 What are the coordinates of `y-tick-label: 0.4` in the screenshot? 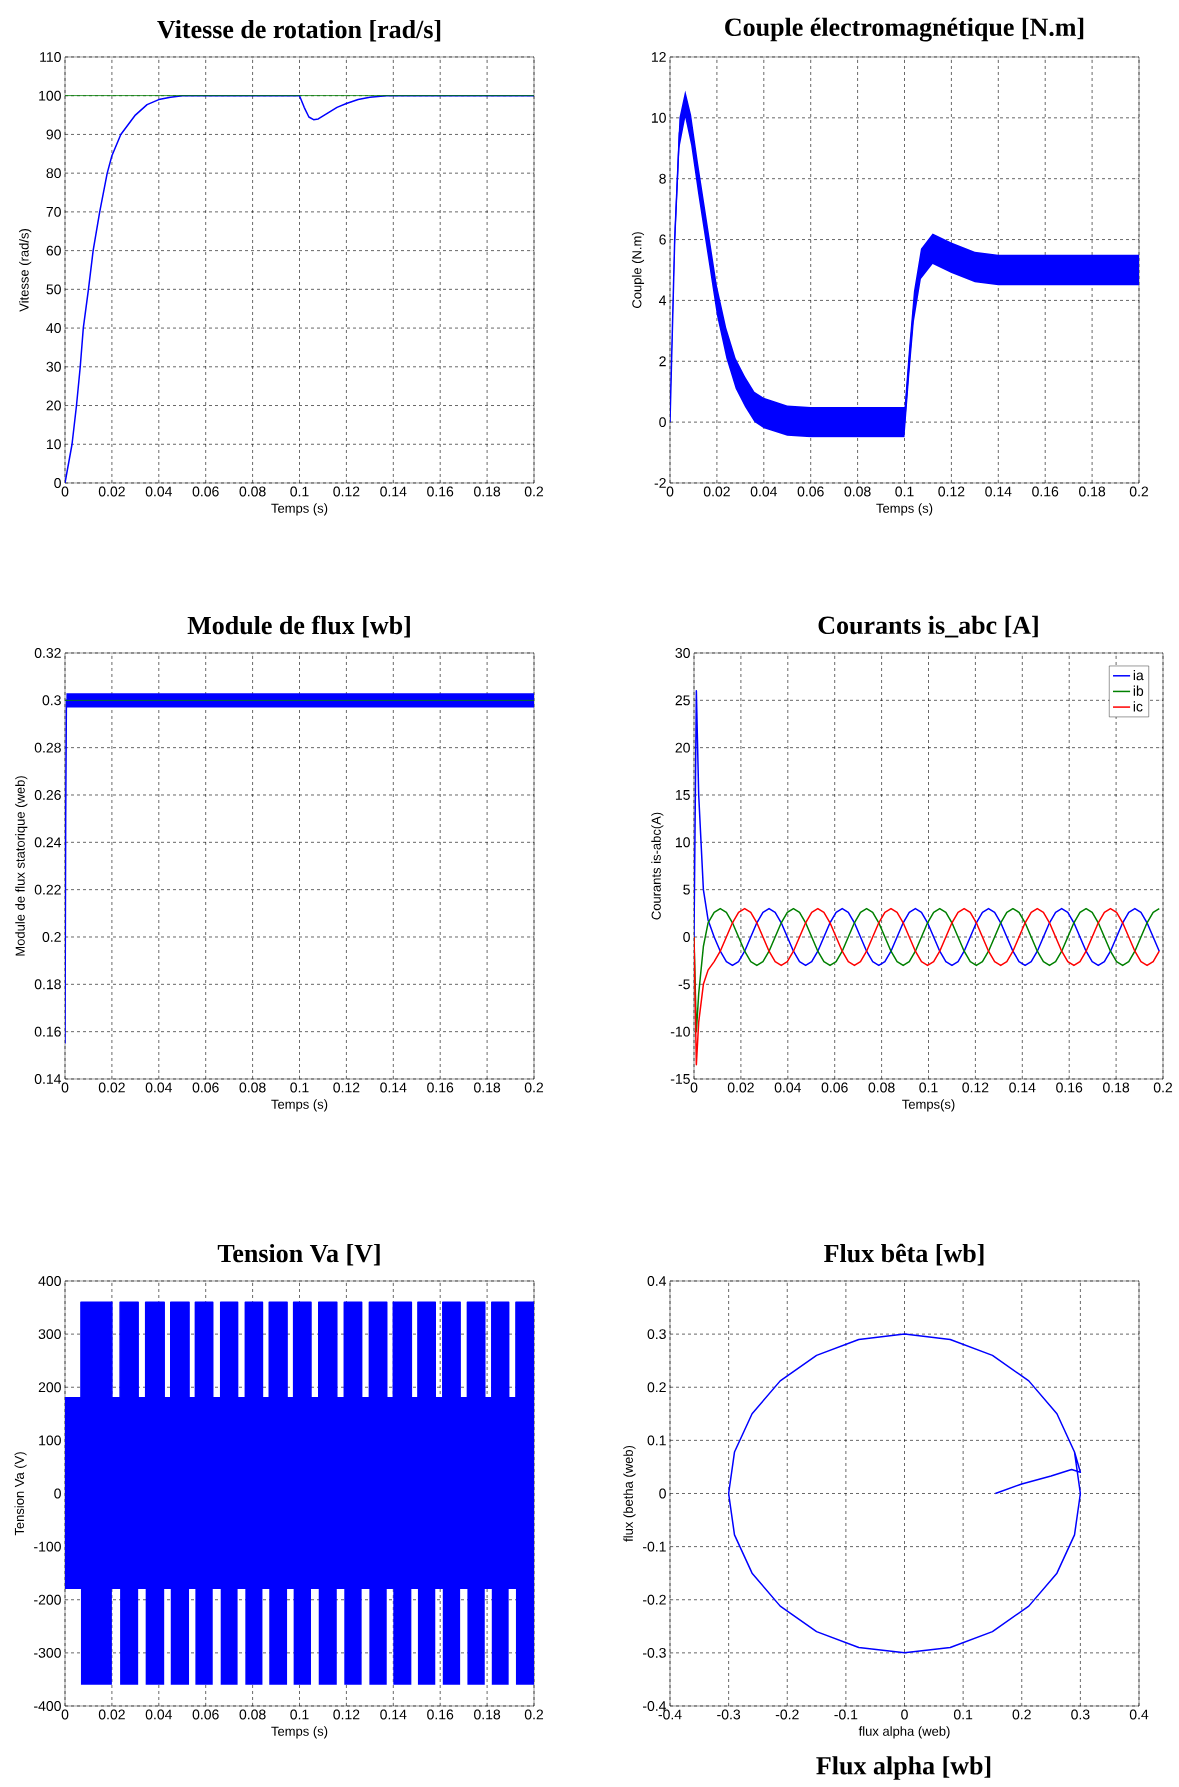 It's located at (657, 1281).